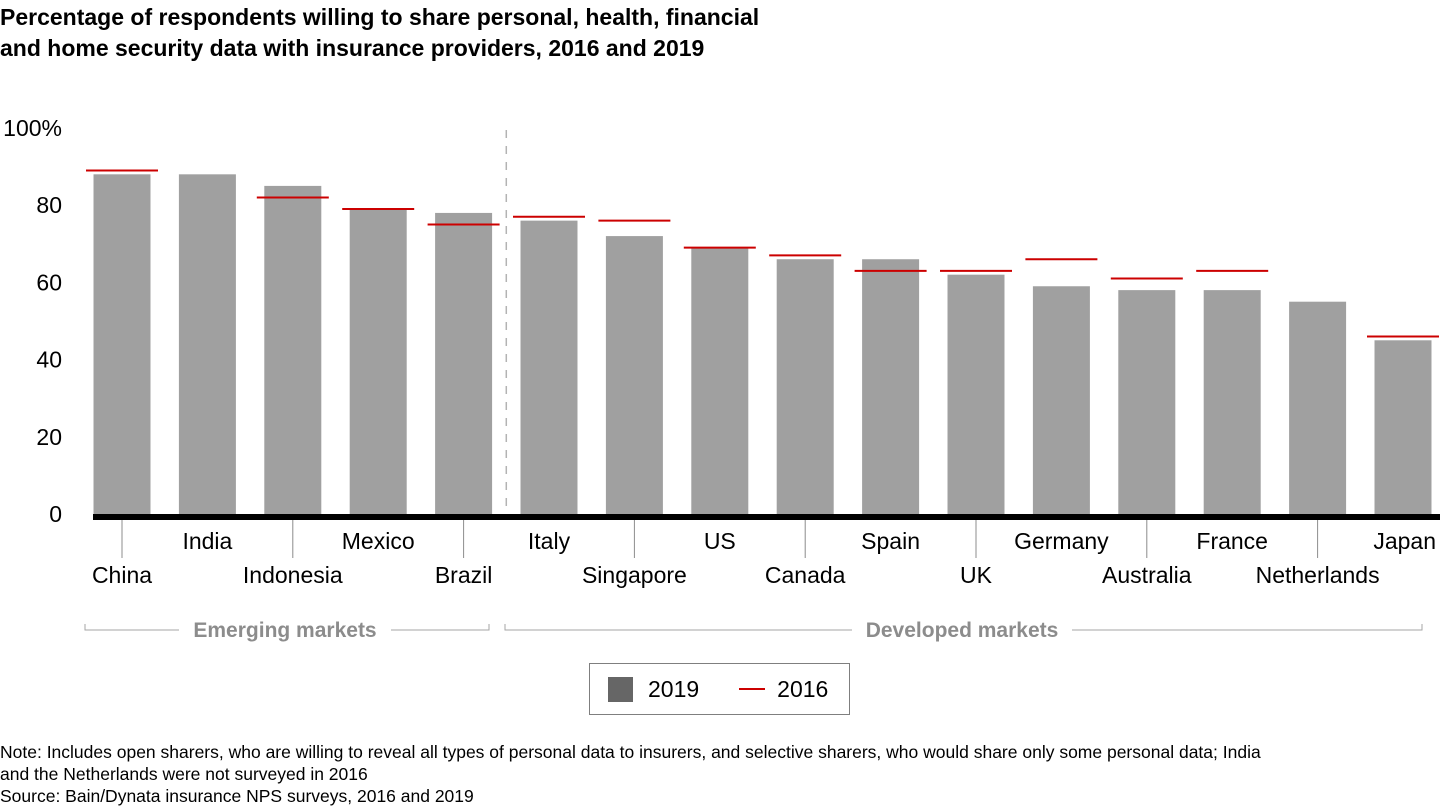  What do you see at coordinates (284, 630) in the screenshot?
I see `group-label: Emerging markets` at bounding box center [284, 630].